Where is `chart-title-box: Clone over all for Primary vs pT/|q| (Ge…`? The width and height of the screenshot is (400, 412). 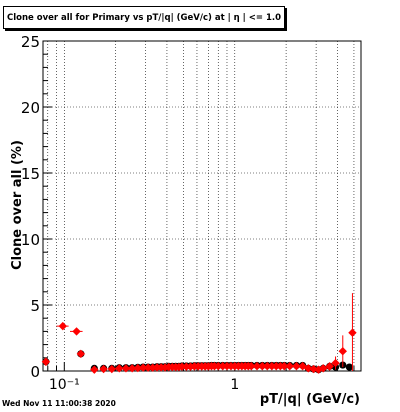
chart-title-box: Clone over all for Primary vs pT/|q| (Ge… is located at coordinates (144, 17).